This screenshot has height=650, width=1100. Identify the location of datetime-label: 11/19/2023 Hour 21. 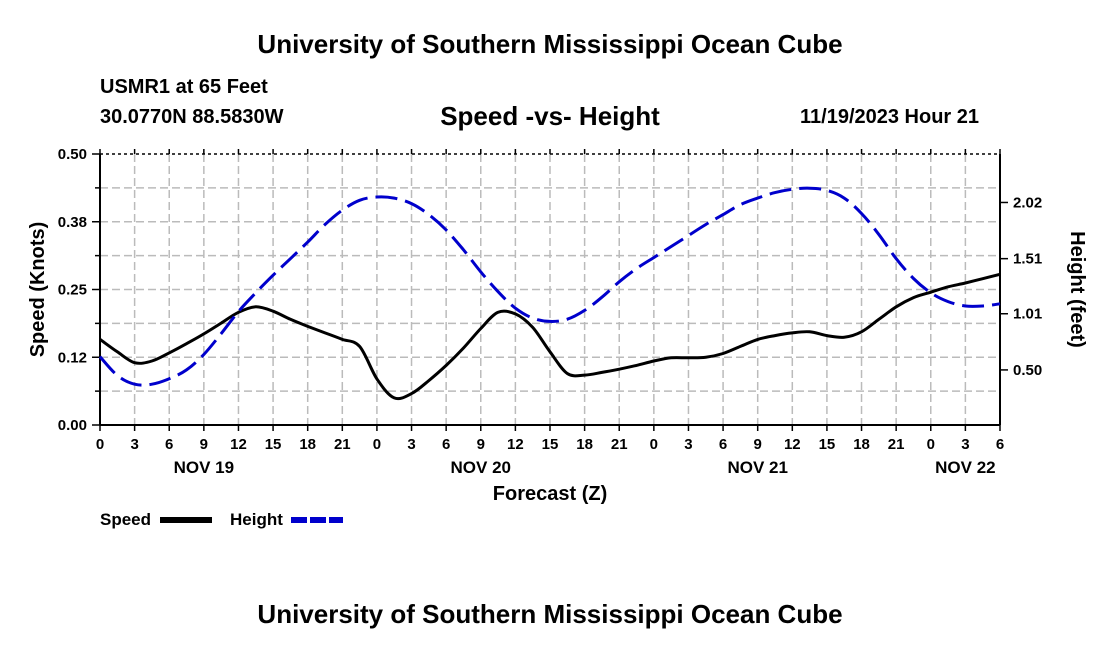
(890, 117).